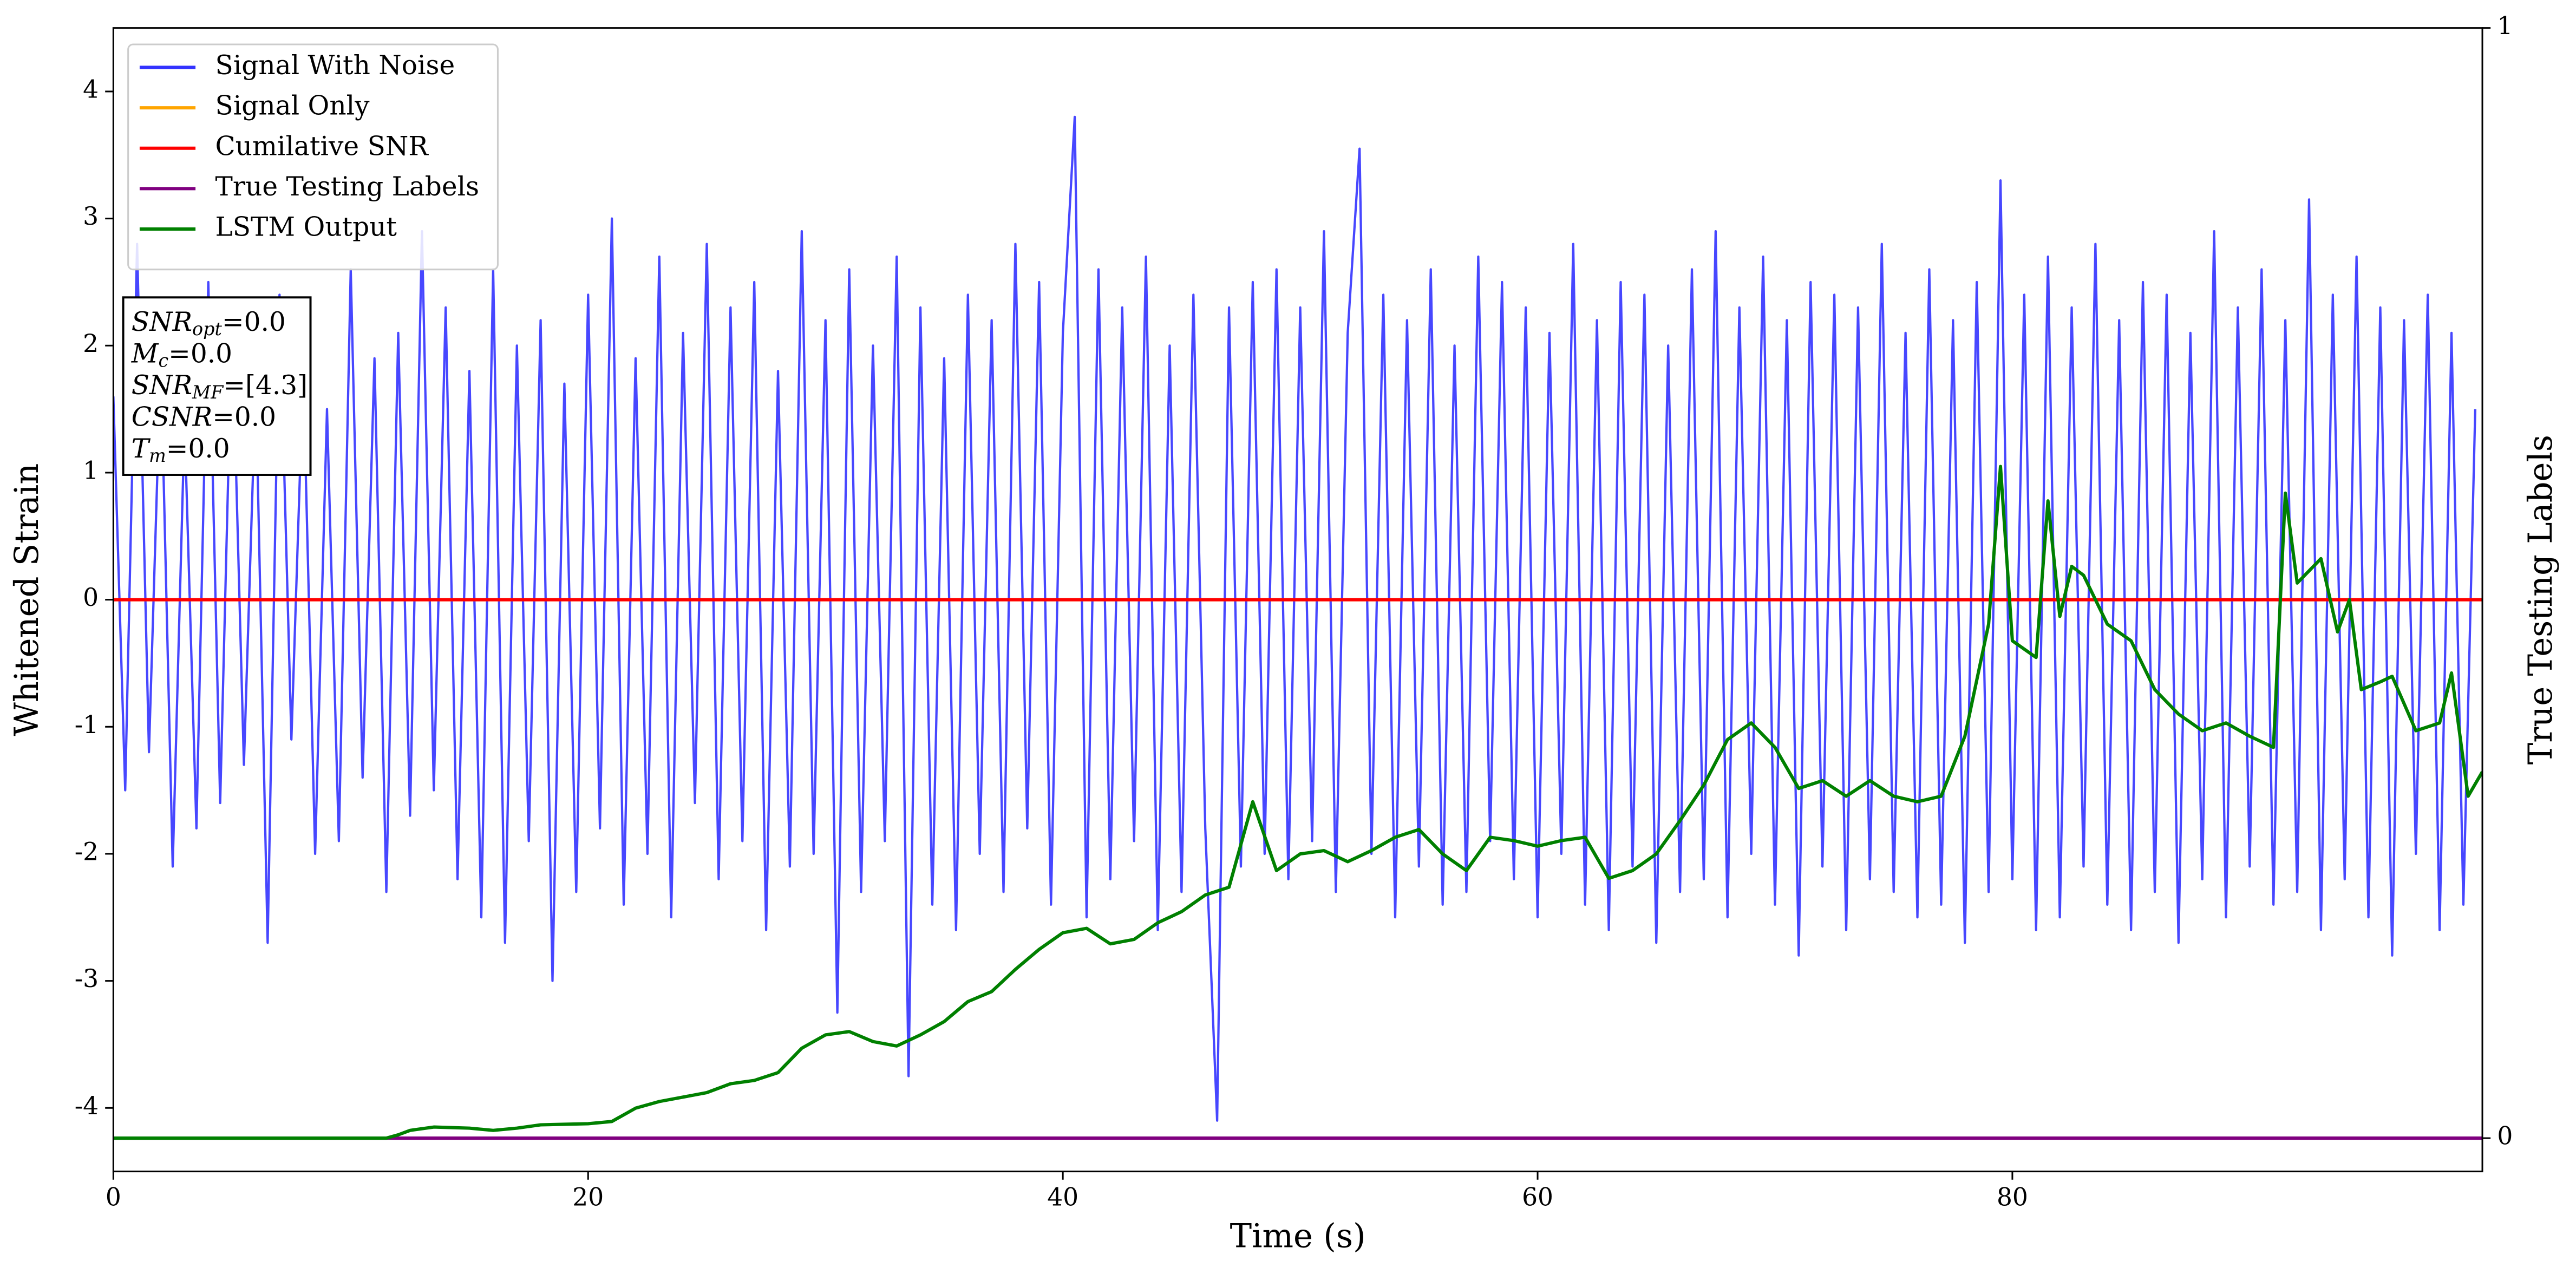  What do you see at coordinates (306, 227) in the screenshot?
I see `legend-label: LSTM Output` at bounding box center [306, 227].